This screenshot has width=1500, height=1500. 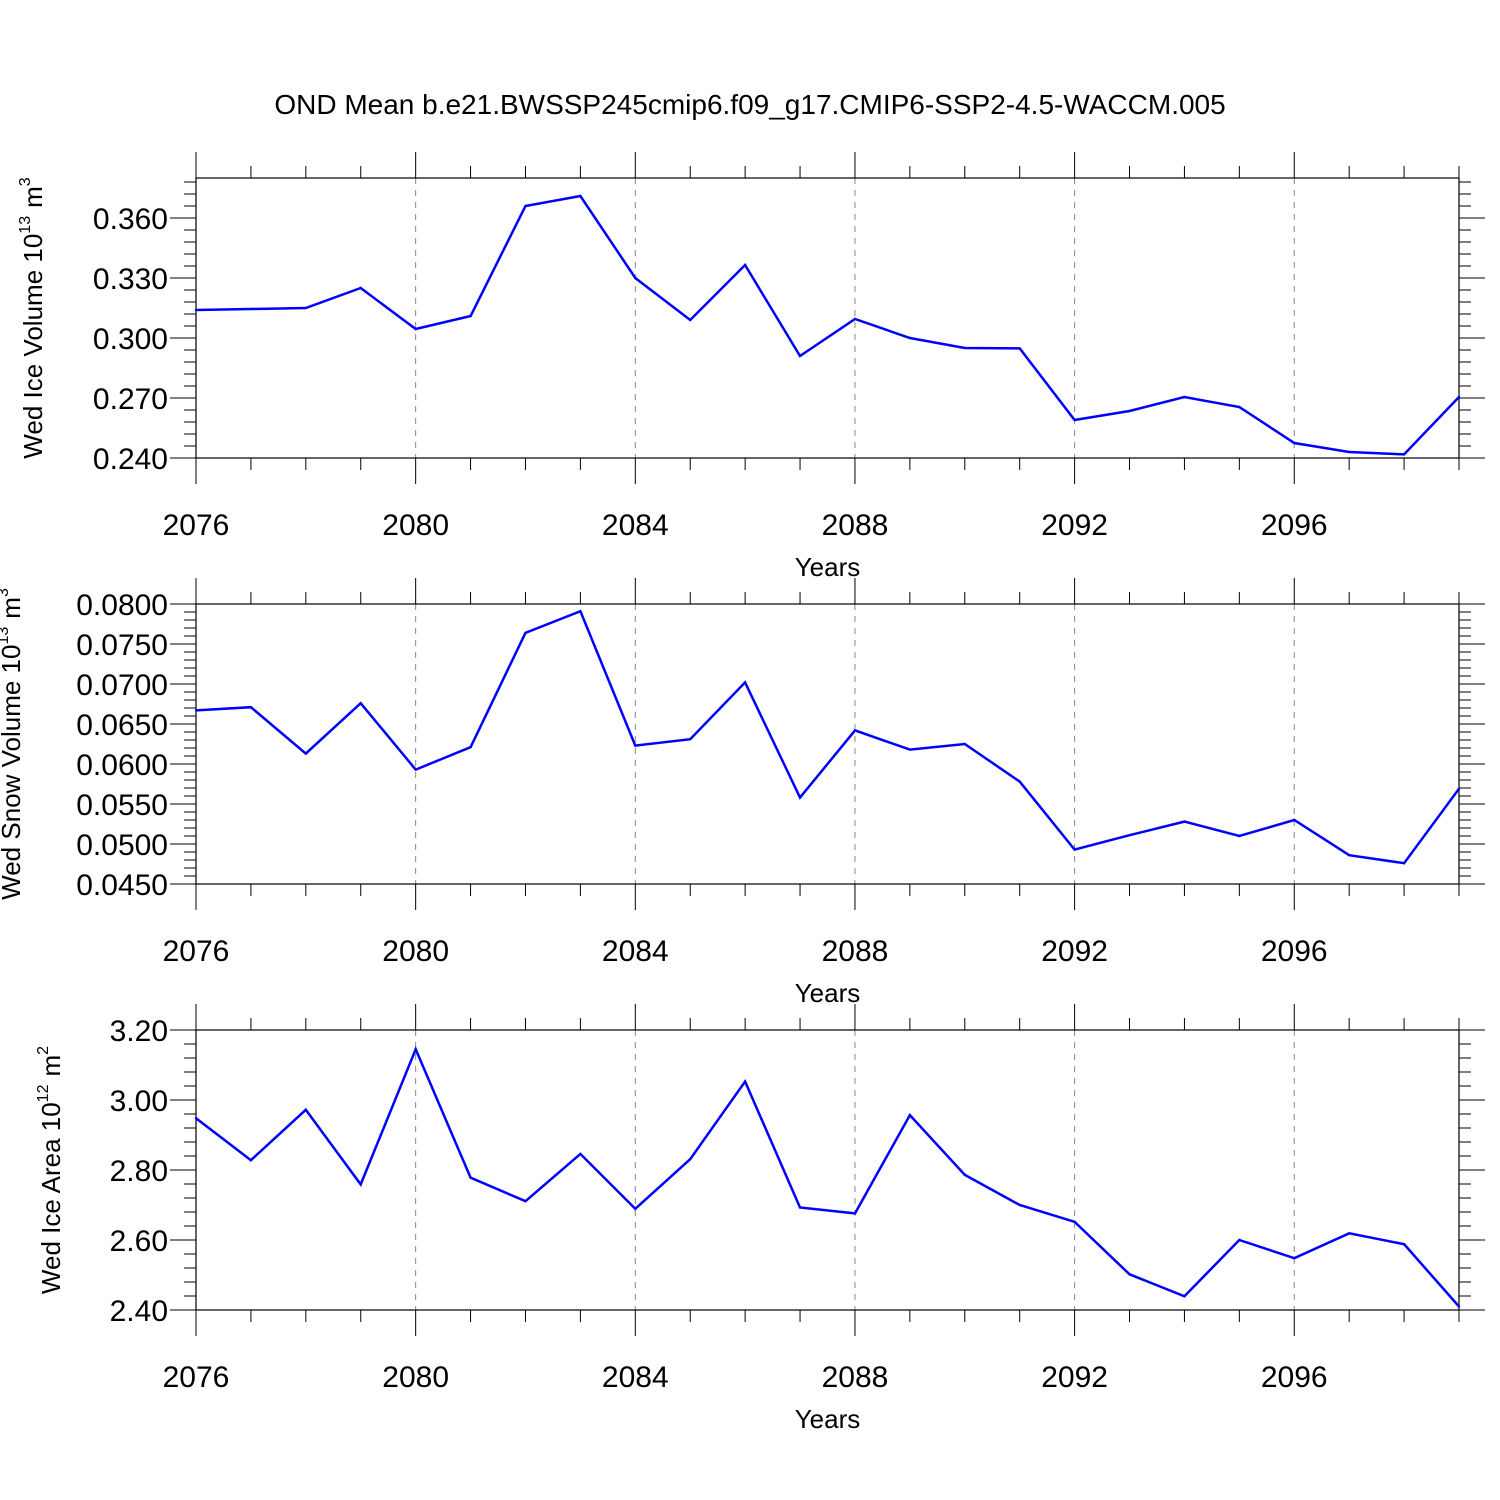 I want to click on y-axis-label-main: Wed Ice Area 10, so click(x=51, y=1198).